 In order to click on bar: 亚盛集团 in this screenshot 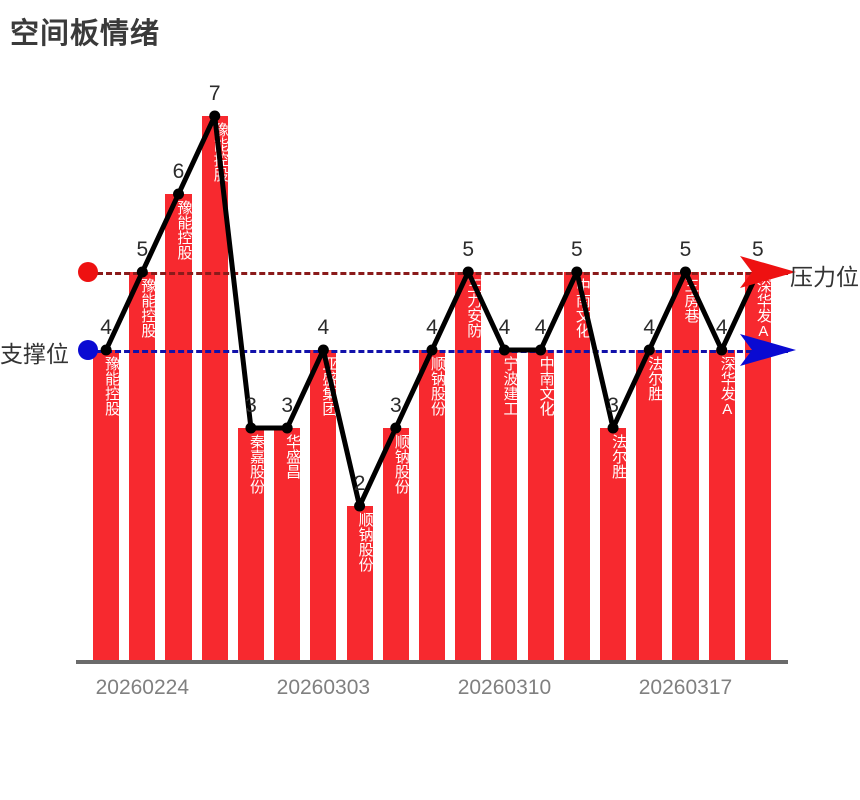, I will do `click(324, 505)`.